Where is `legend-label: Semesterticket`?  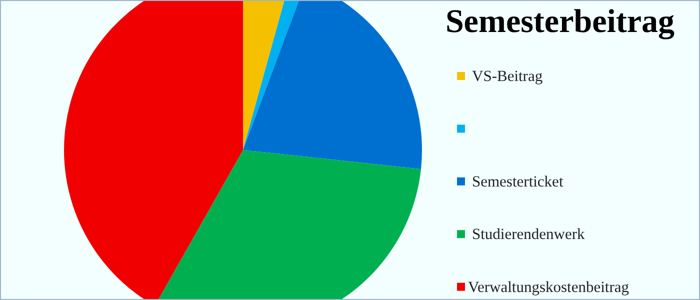 legend-label: Semesterticket is located at coordinates (518, 181).